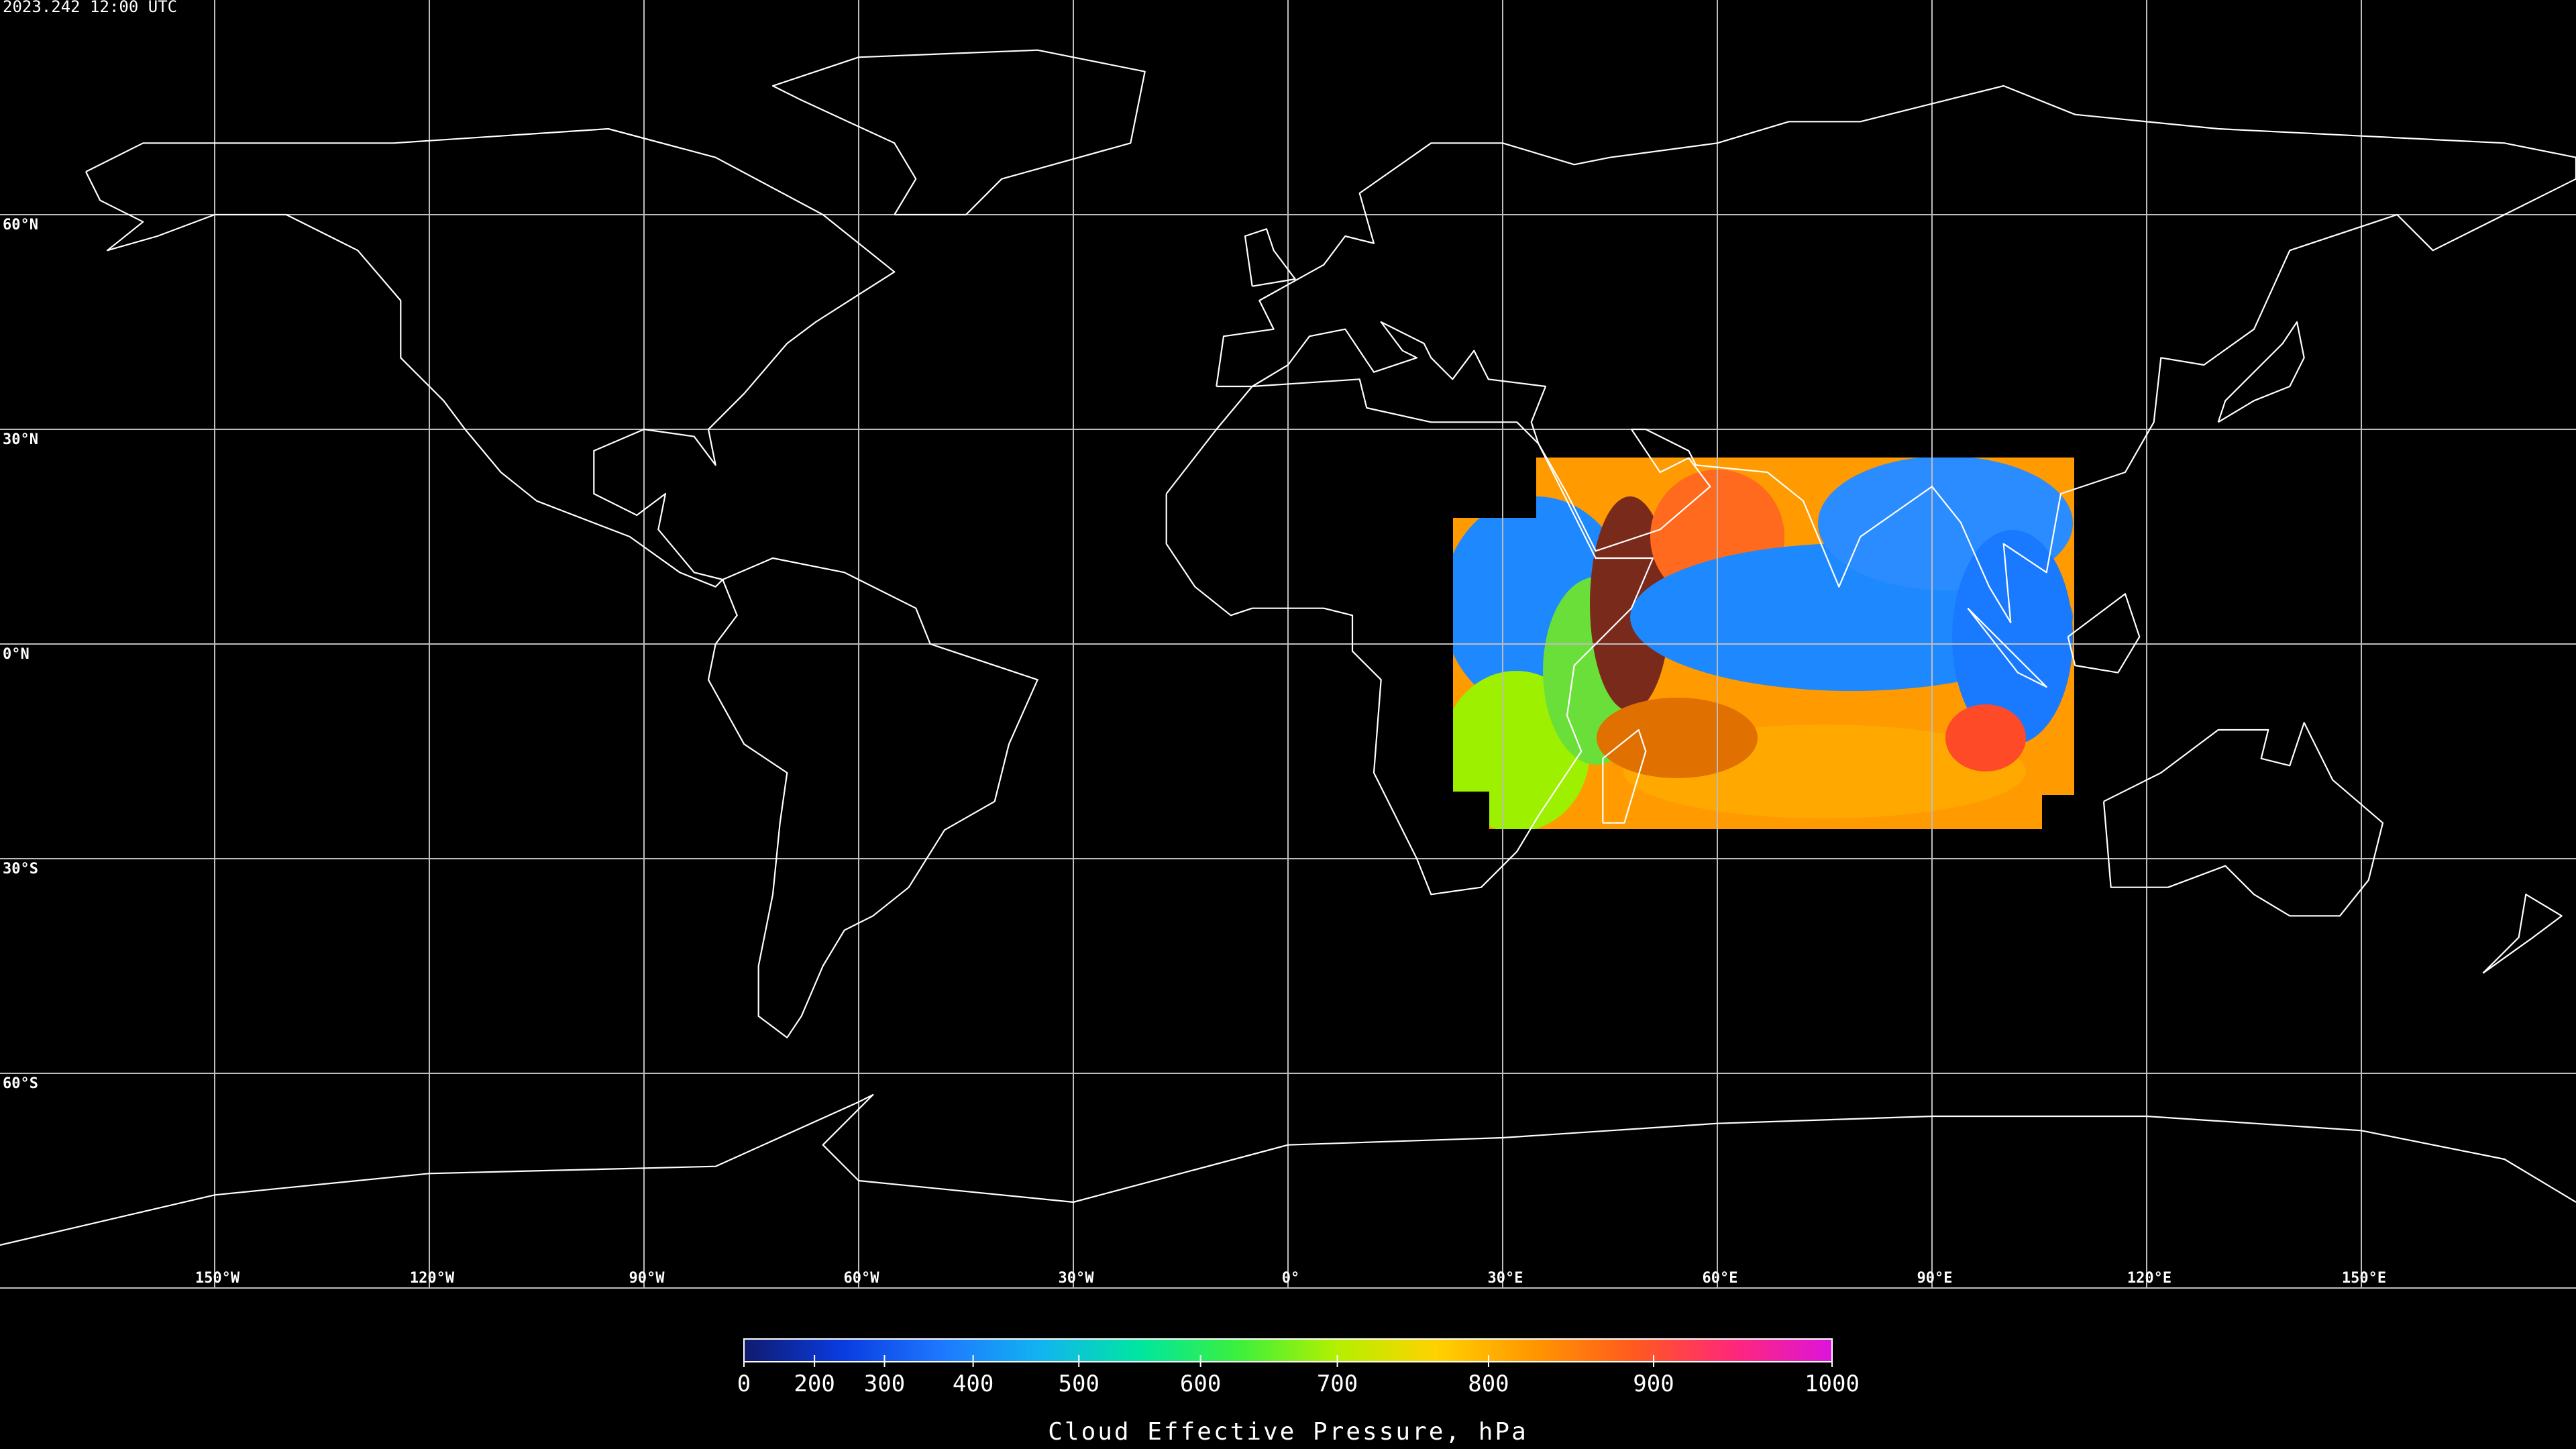 The width and height of the screenshot is (2576, 1449). What do you see at coordinates (20, 225) in the screenshot?
I see `latitude-label: 60°N` at bounding box center [20, 225].